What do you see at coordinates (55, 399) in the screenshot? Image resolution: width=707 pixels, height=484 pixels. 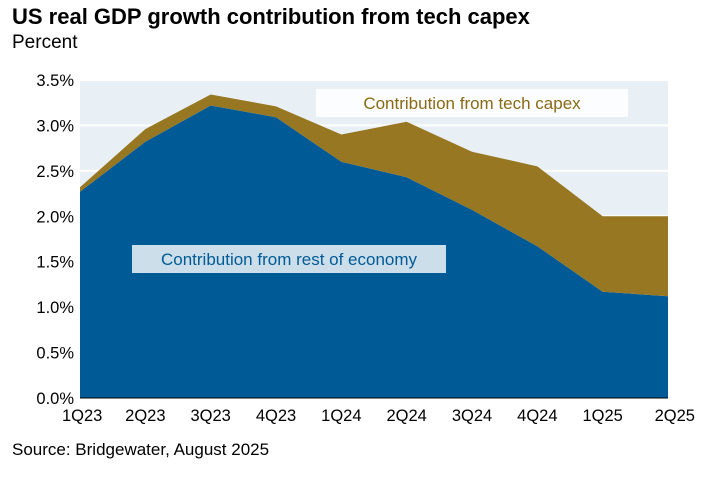 I see `y-tick-label: 0.0%` at bounding box center [55, 399].